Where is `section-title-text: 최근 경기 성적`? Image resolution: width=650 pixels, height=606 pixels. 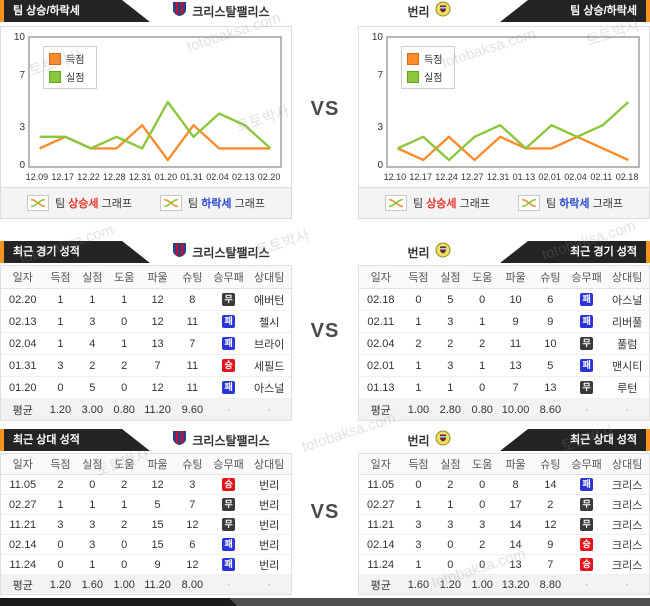
section-title-text: 최근 경기 성적 is located at coordinates (603, 252).